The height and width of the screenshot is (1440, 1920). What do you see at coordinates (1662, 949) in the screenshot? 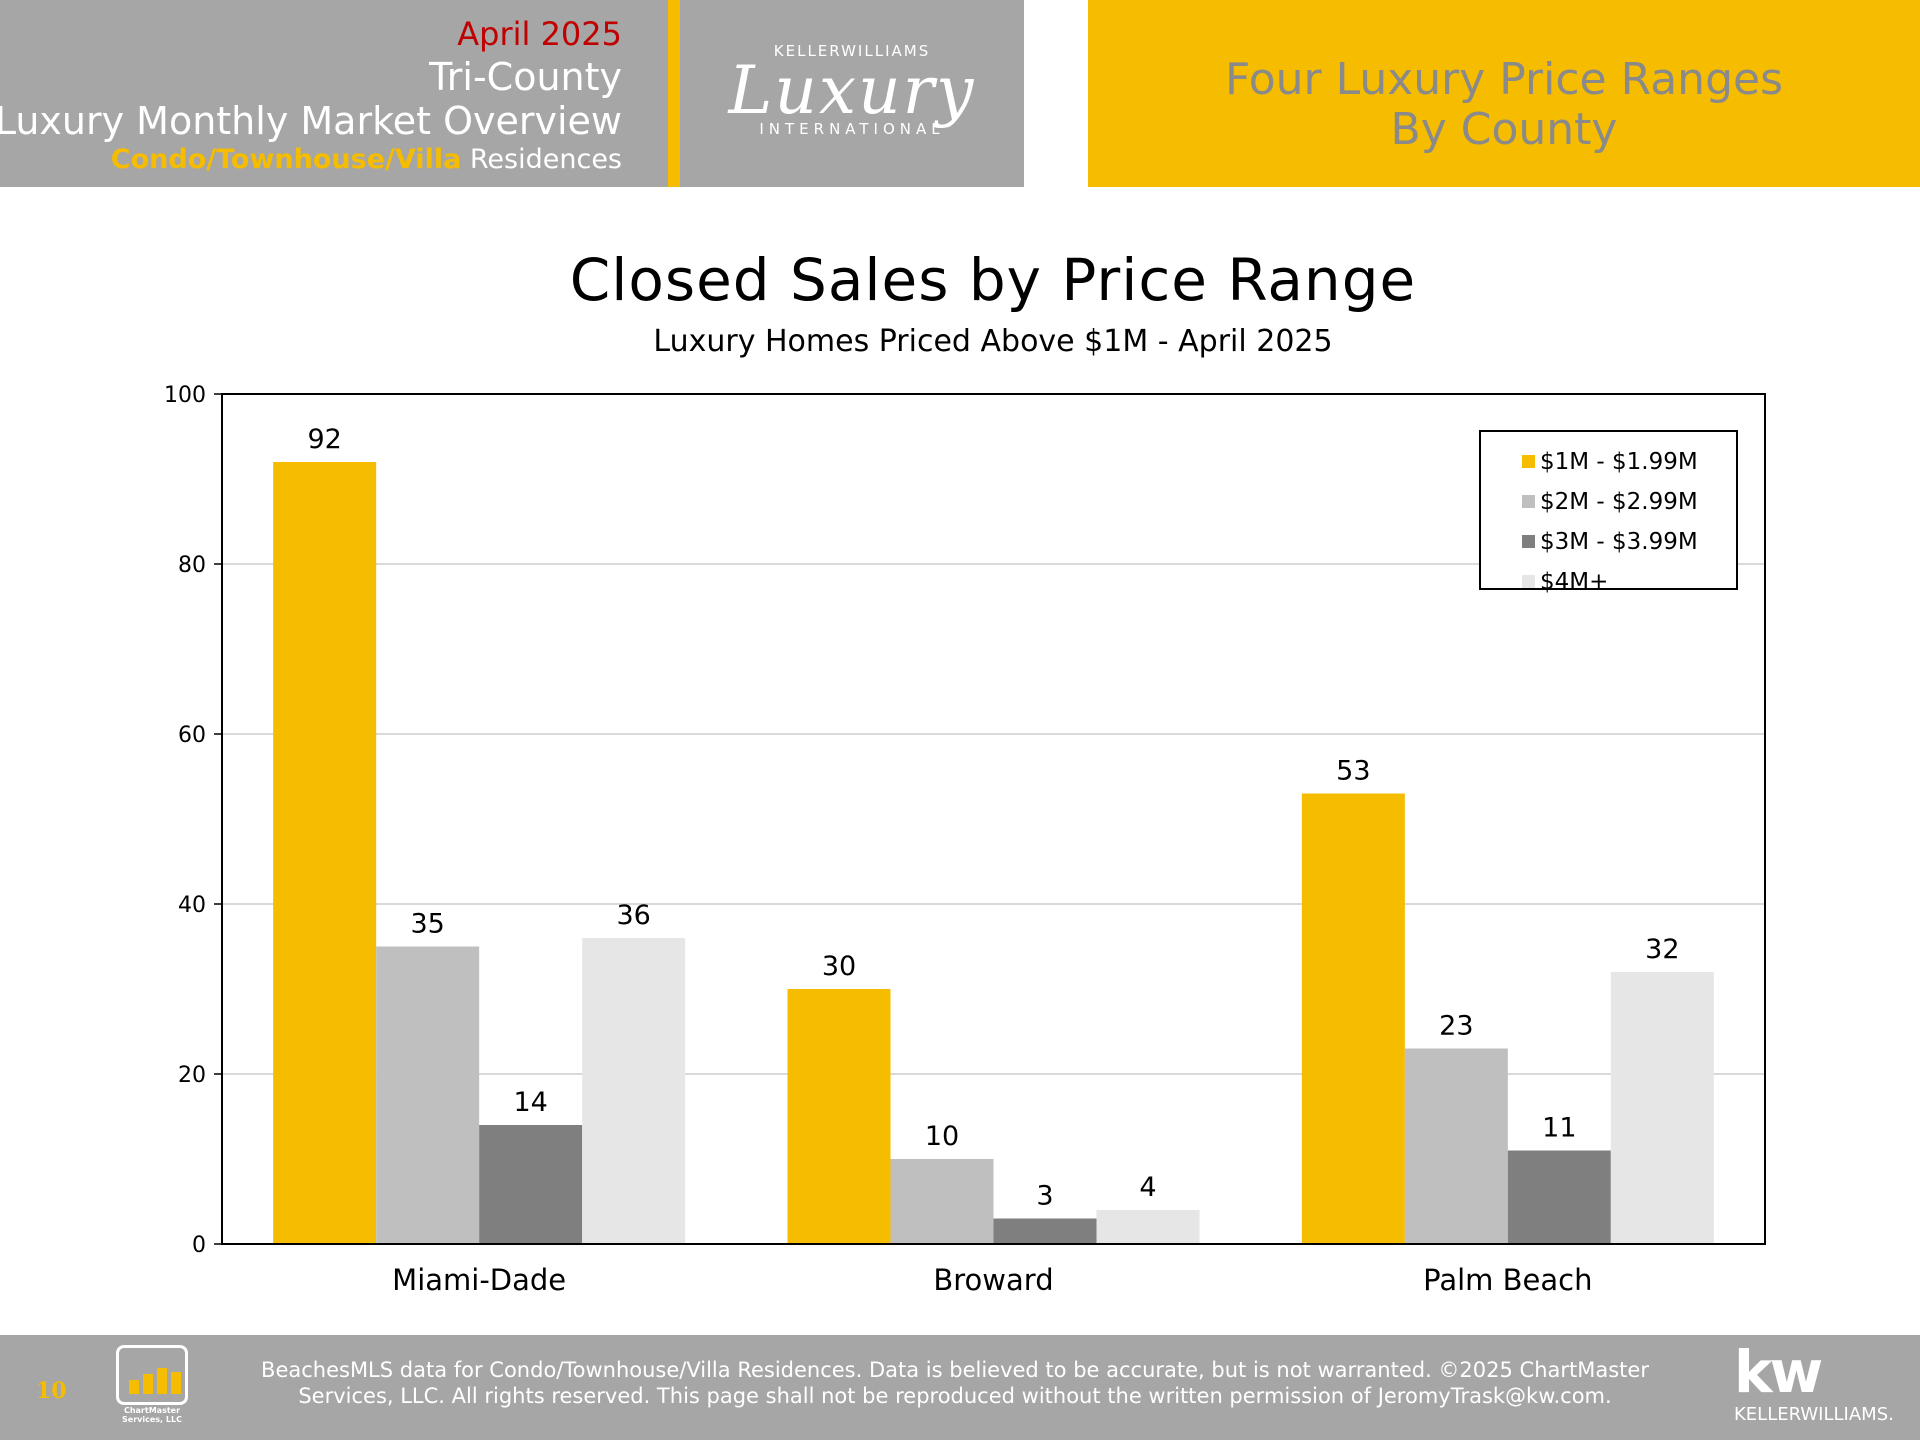
I see `data-label: 32` at bounding box center [1662, 949].